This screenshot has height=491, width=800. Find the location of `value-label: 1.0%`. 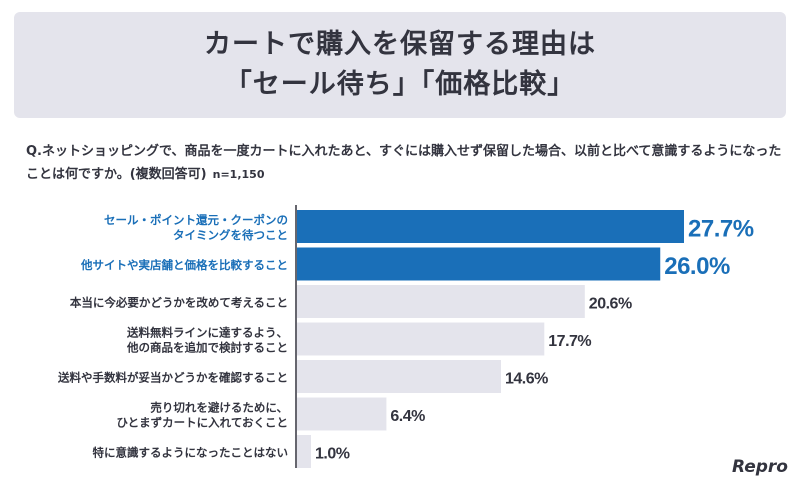

value-label: 1.0% is located at coordinates (332, 454).